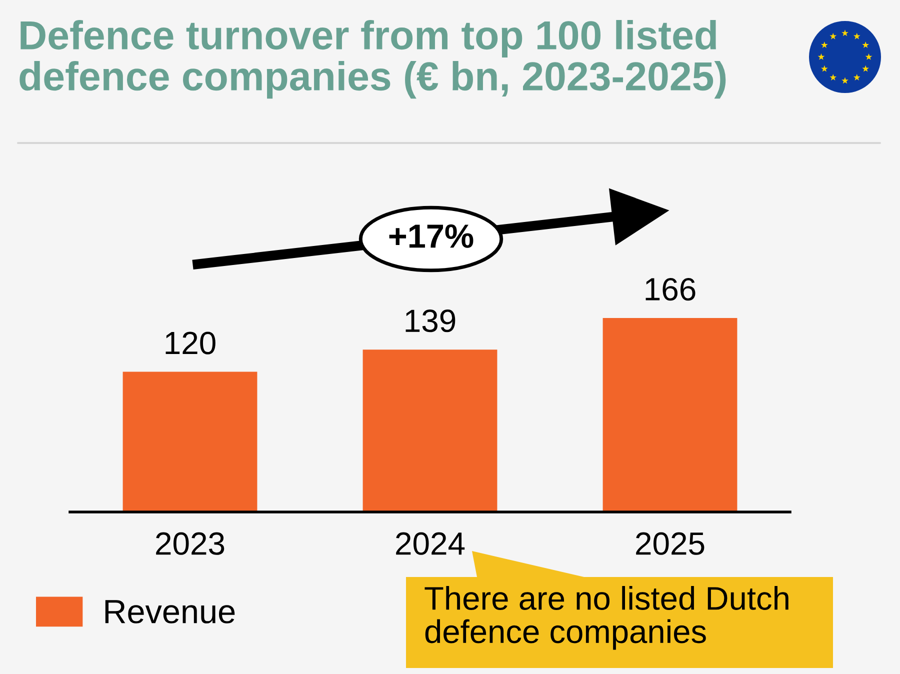  Describe the element at coordinates (671, 289) in the screenshot. I see `data-label: 166` at that location.